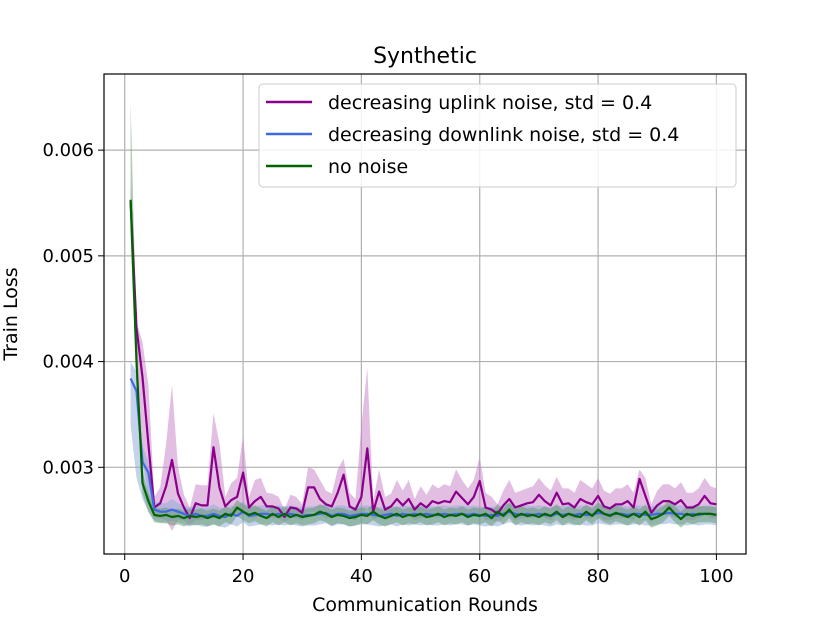 This screenshot has width=830, height=623. Describe the element at coordinates (425, 605) in the screenshot. I see `x-axis-label: Communication Rounds` at that location.